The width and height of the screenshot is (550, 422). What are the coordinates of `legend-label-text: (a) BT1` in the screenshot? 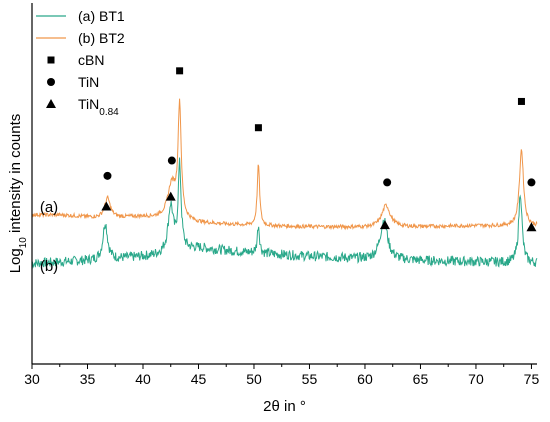 It's located at (101, 16).